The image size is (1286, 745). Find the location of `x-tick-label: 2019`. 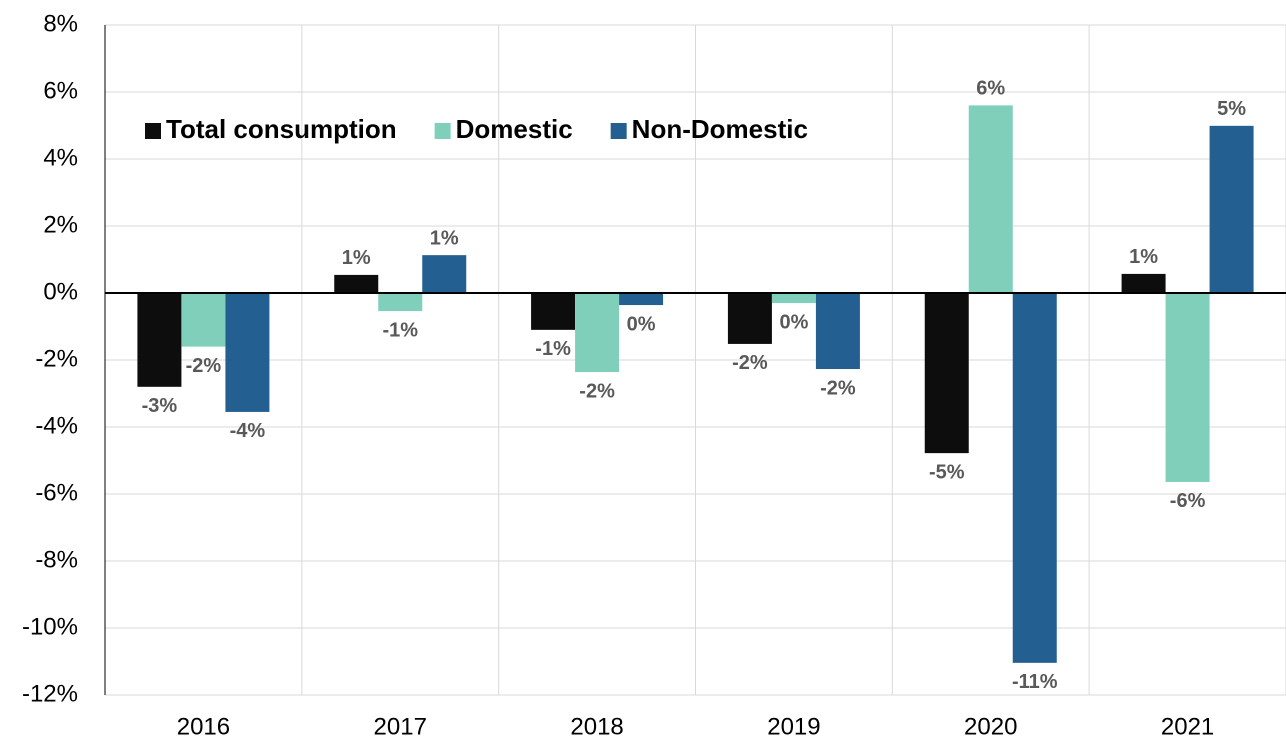

x-tick-label: 2019 is located at coordinates (793, 726).